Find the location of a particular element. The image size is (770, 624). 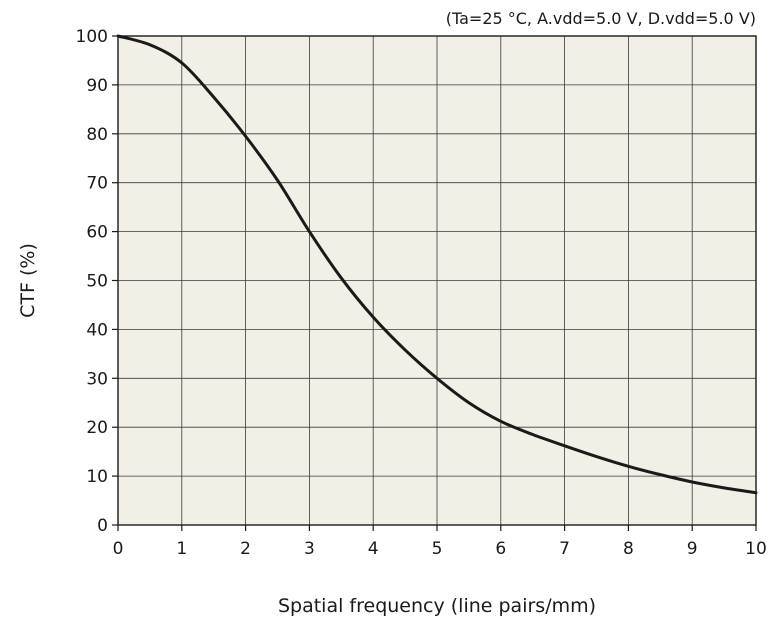

y-axis-label: CTF (%) is located at coordinates (28, 280).